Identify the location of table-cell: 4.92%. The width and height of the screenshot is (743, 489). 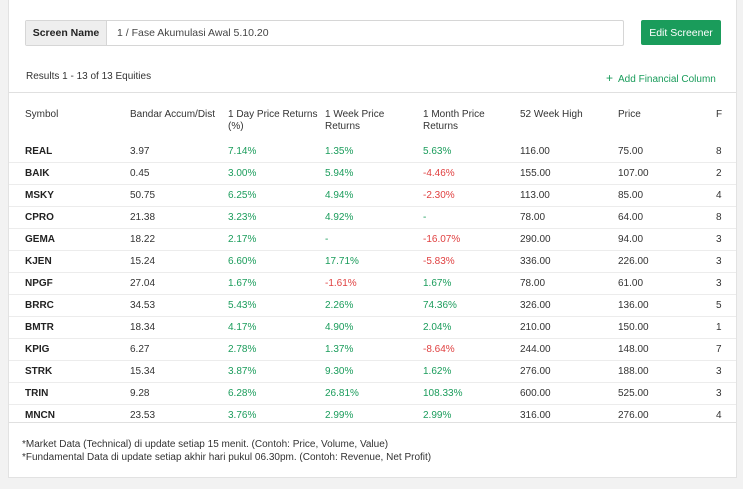
(339, 217).